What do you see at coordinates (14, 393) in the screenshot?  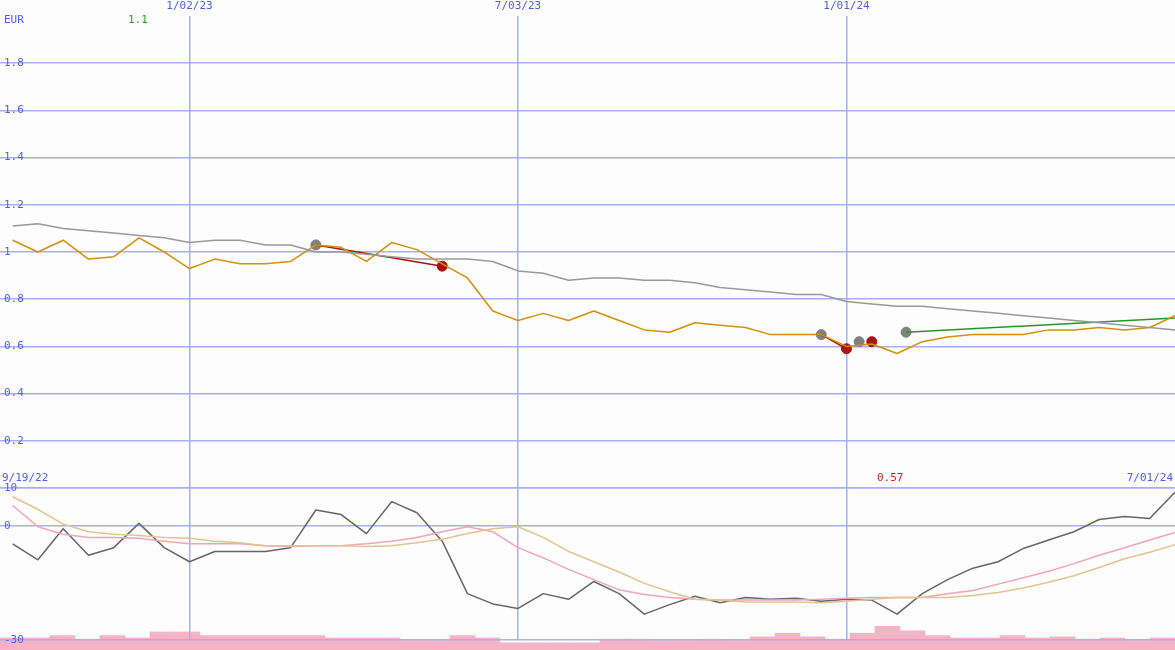 I see `y-tick-label: 0.4` at bounding box center [14, 393].